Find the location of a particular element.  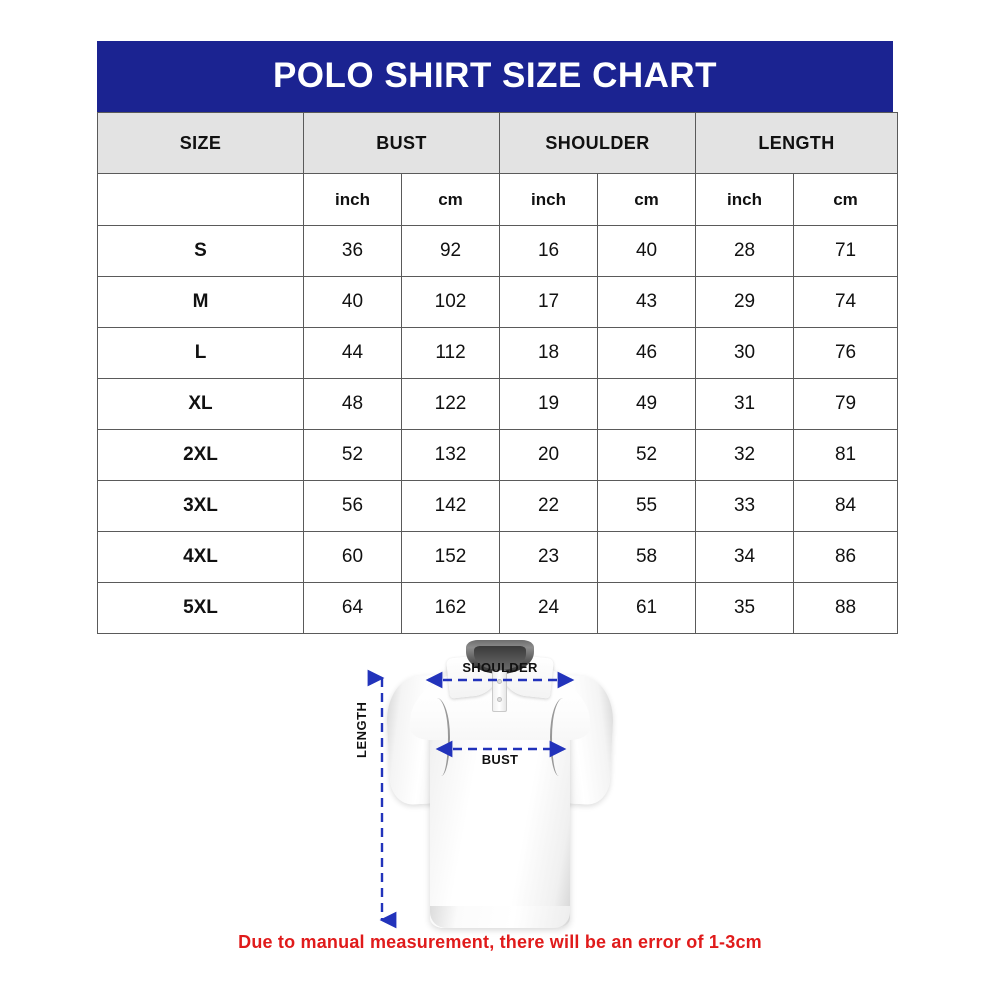

cell-size: S is located at coordinates (200, 251).